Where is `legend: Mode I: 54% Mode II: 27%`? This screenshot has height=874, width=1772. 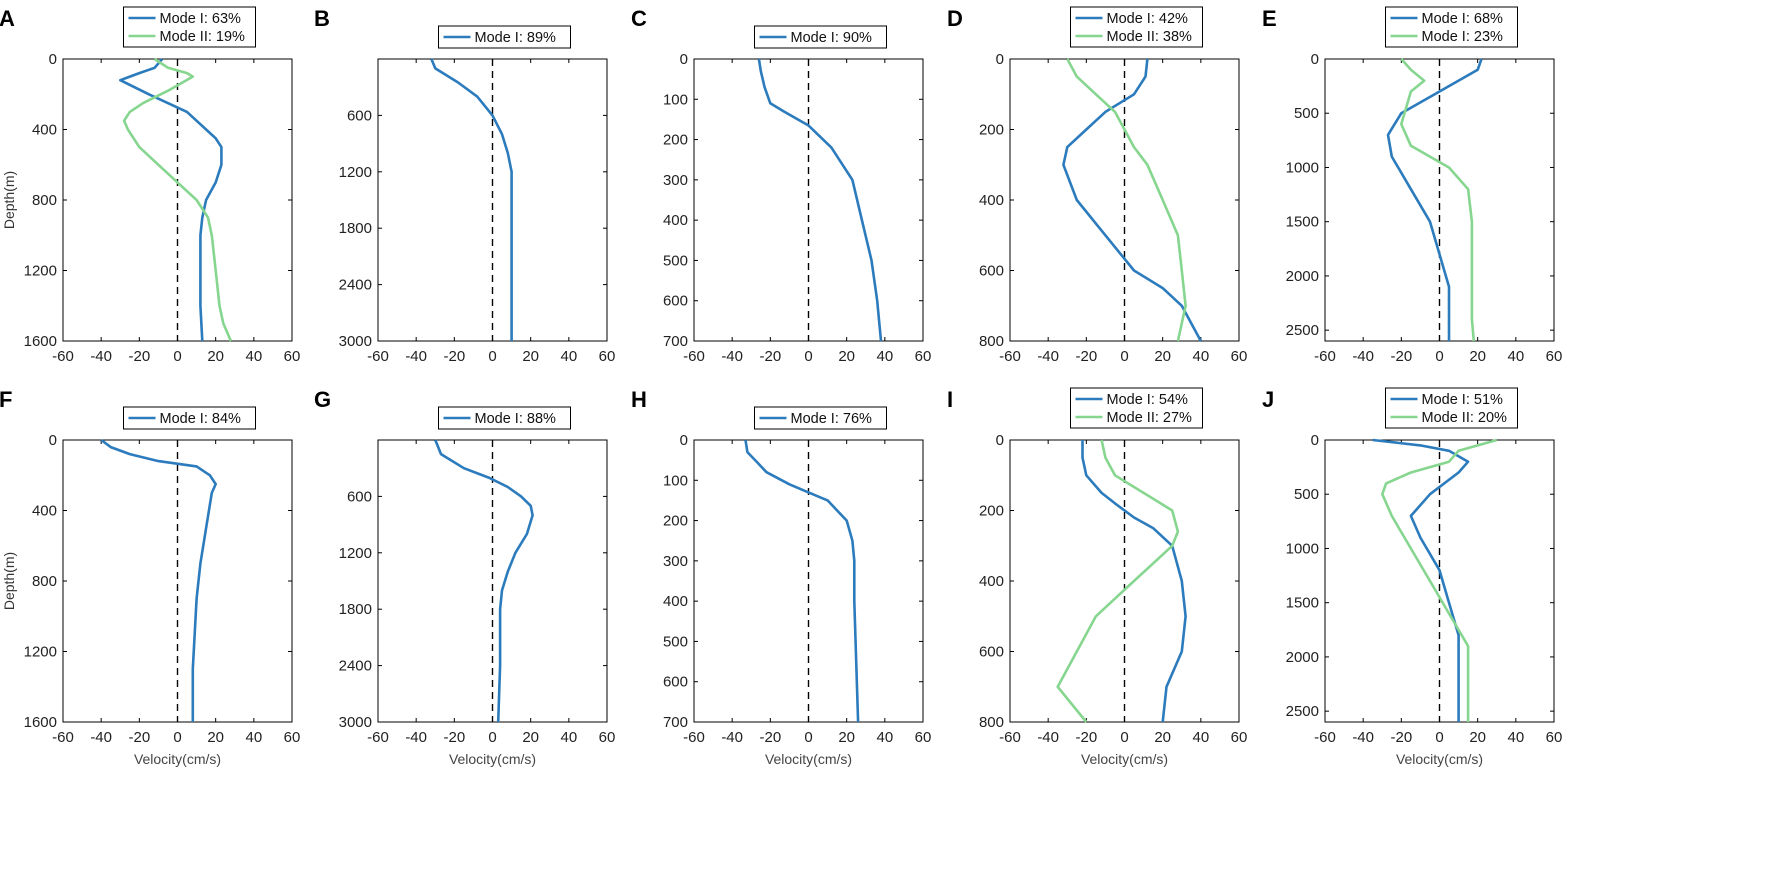 legend: Mode I: 54% Mode II: 27% is located at coordinates (1136, 408).